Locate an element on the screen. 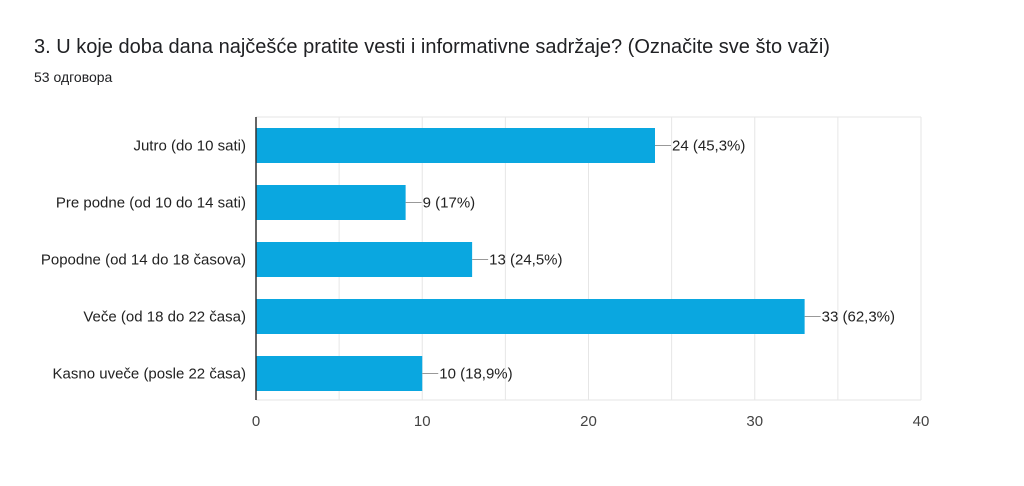  data-label: 10 (18,9%) is located at coordinates (475, 374).